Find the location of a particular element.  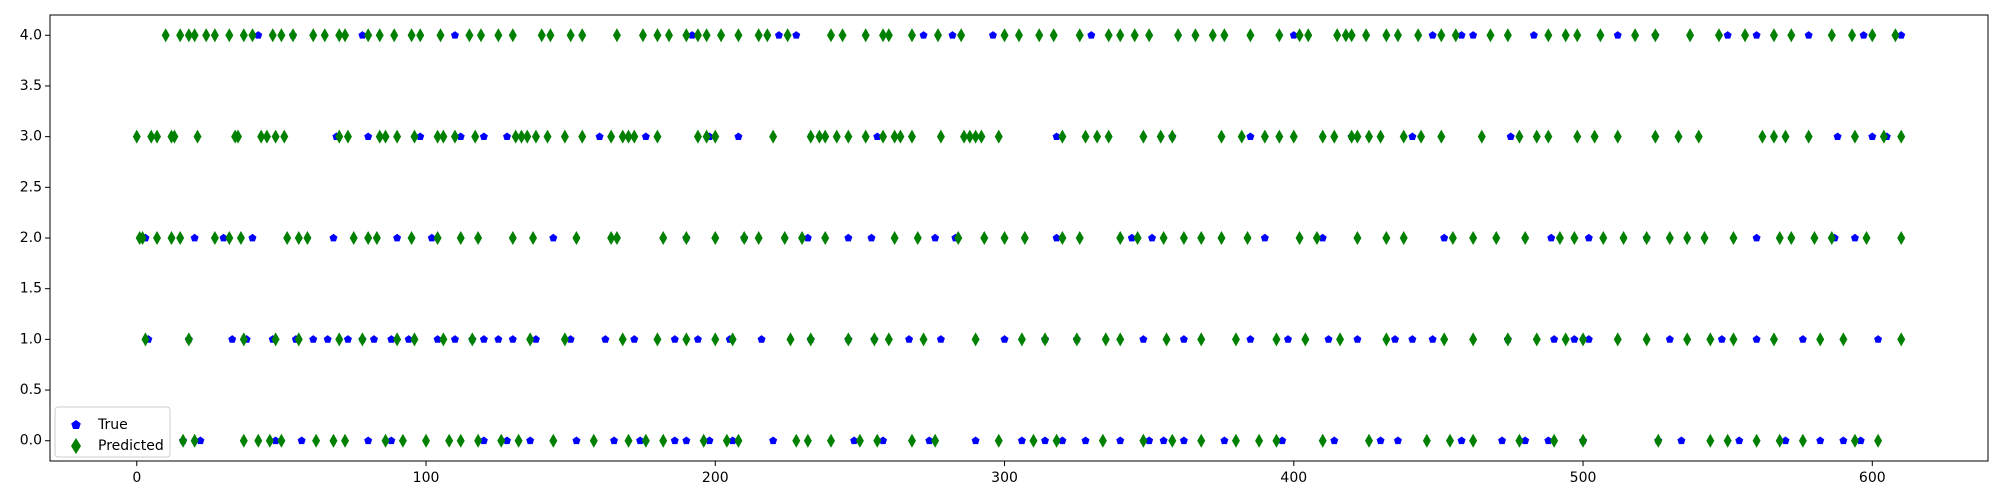

x-tick-label: 400 is located at coordinates (1293, 478).